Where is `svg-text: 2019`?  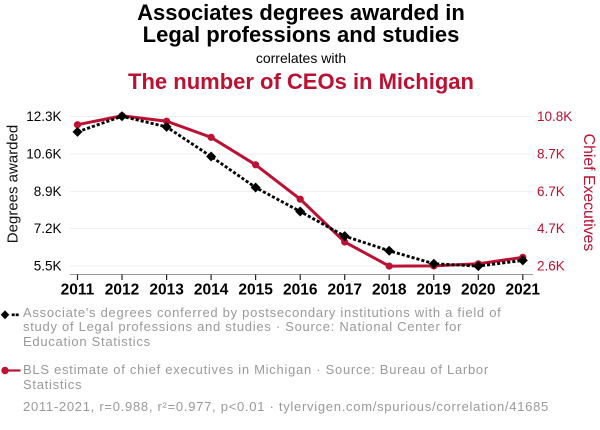
svg-text: 2019 is located at coordinates (434, 290).